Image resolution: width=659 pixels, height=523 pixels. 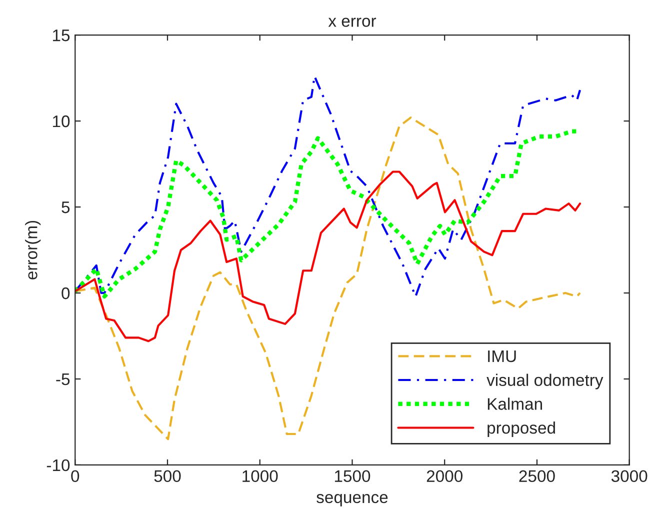 What do you see at coordinates (629, 476) in the screenshot?
I see `x-tick-label: 3000` at bounding box center [629, 476].